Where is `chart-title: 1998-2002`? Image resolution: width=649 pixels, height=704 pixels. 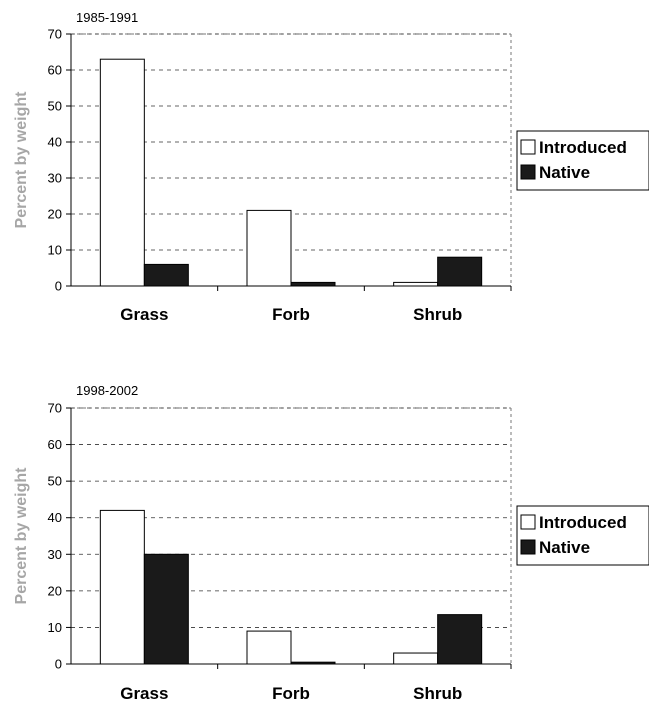
chart-title: 1998-2002 is located at coordinates (107, 390).